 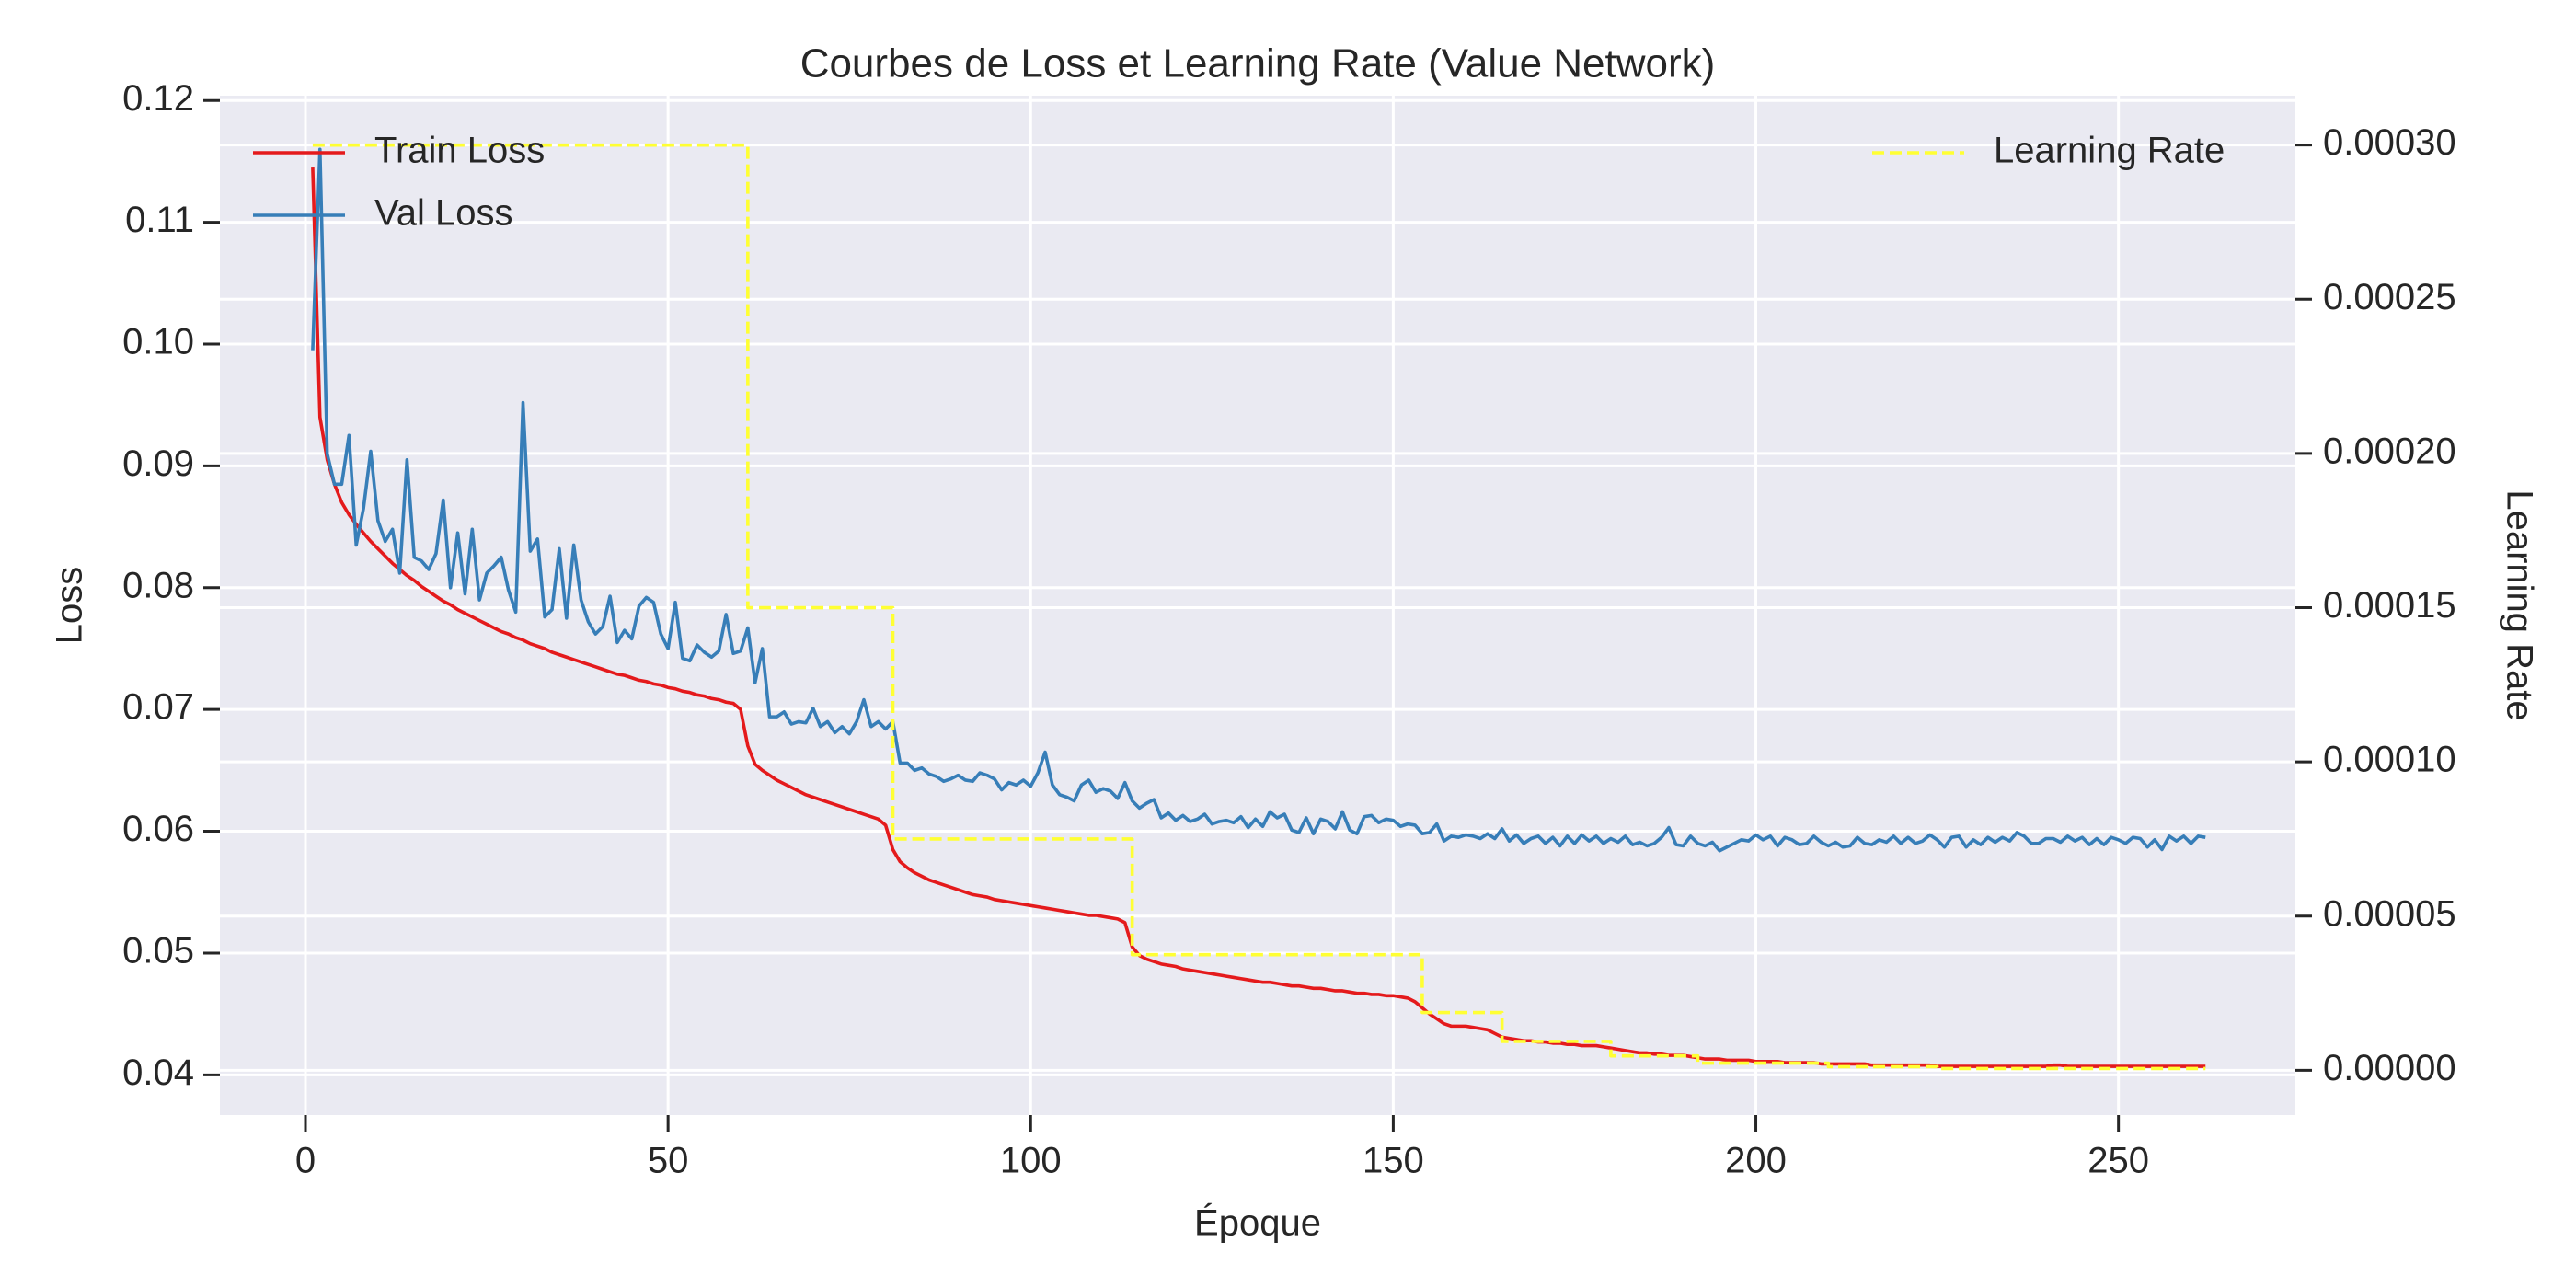 What do you see at coordinates (2109, 151) in the screenshot?
I see `legend-label: Learning Rate` at bounding box center [2109, 151].